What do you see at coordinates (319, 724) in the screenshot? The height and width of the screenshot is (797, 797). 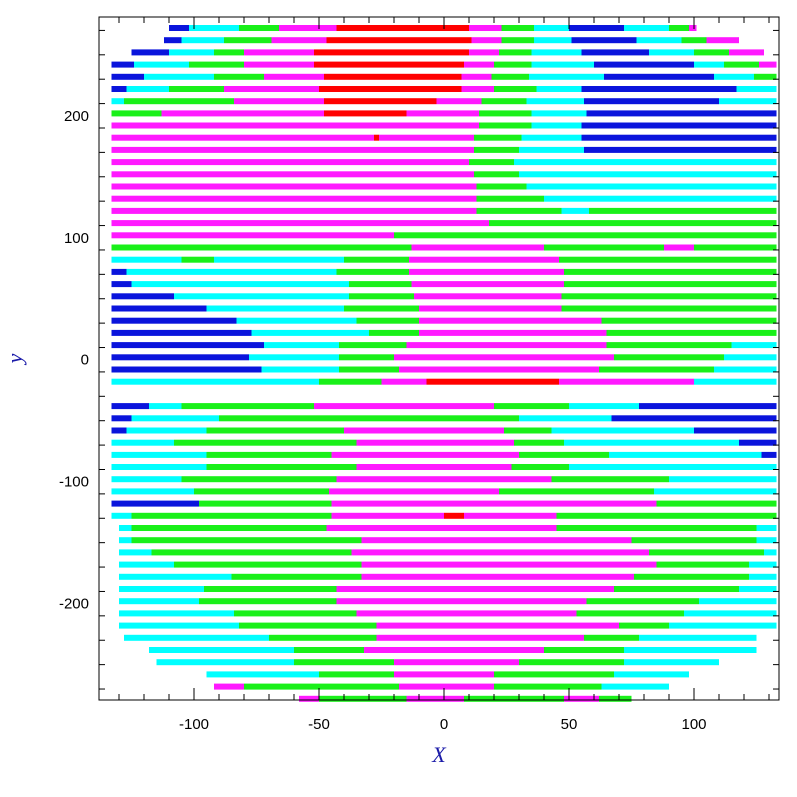 I see `x-tick-label: -50` at bounding box center [319, 724].